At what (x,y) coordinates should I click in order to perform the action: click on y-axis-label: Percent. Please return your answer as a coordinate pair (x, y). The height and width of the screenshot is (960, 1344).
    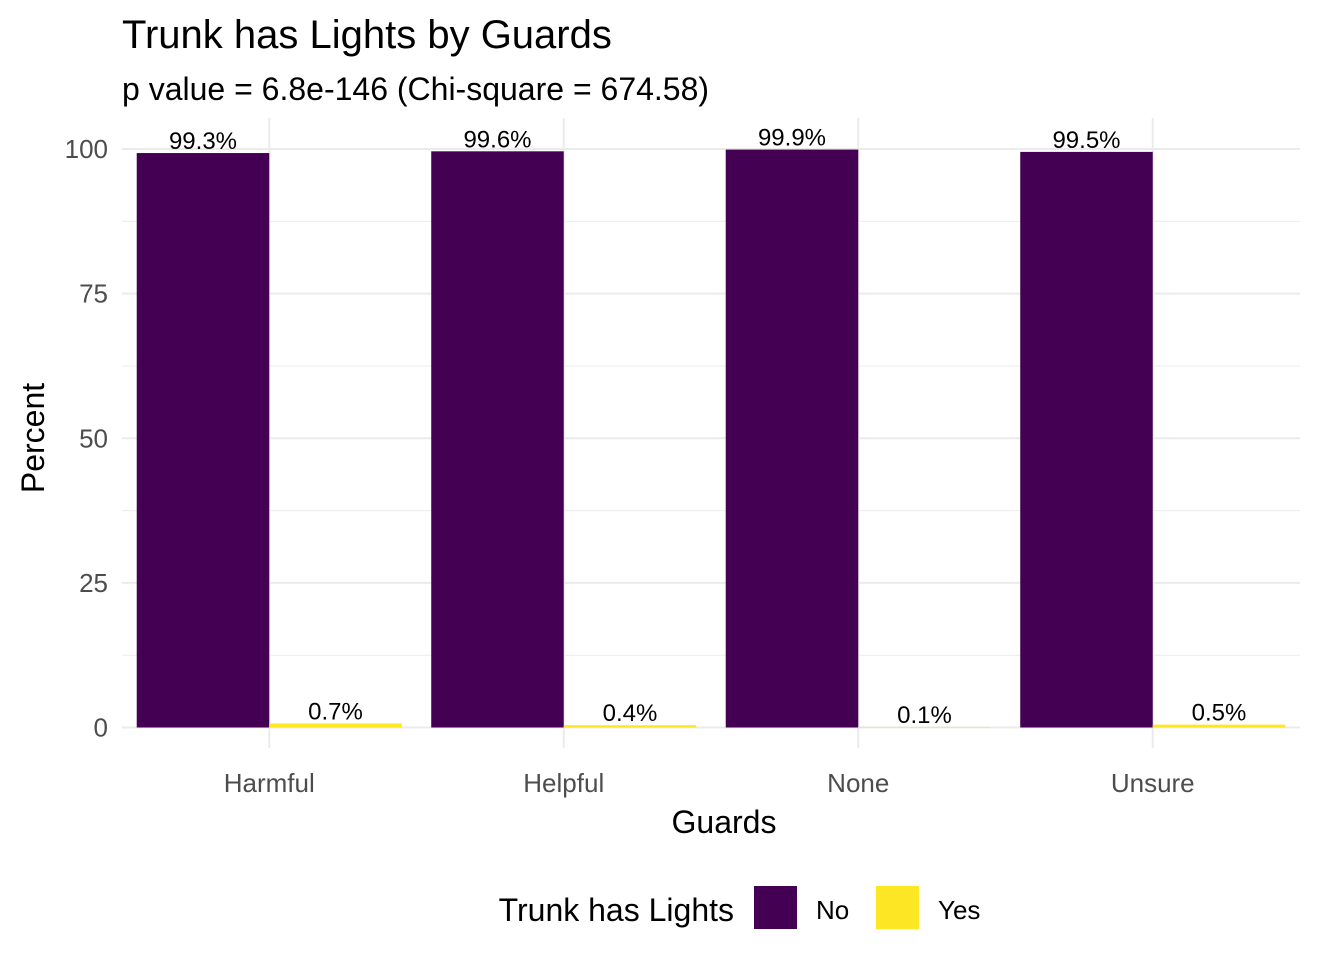
    Looking at the image, I should click on (33, 438).